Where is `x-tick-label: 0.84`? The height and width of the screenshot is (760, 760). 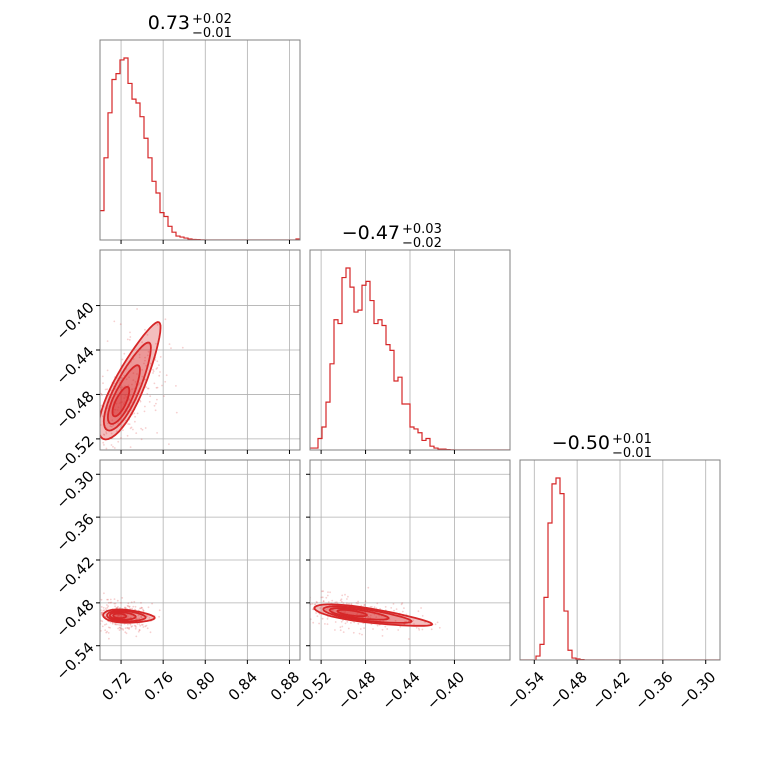
x-tick-label: 0.84 is located at coordinates (243, 686).